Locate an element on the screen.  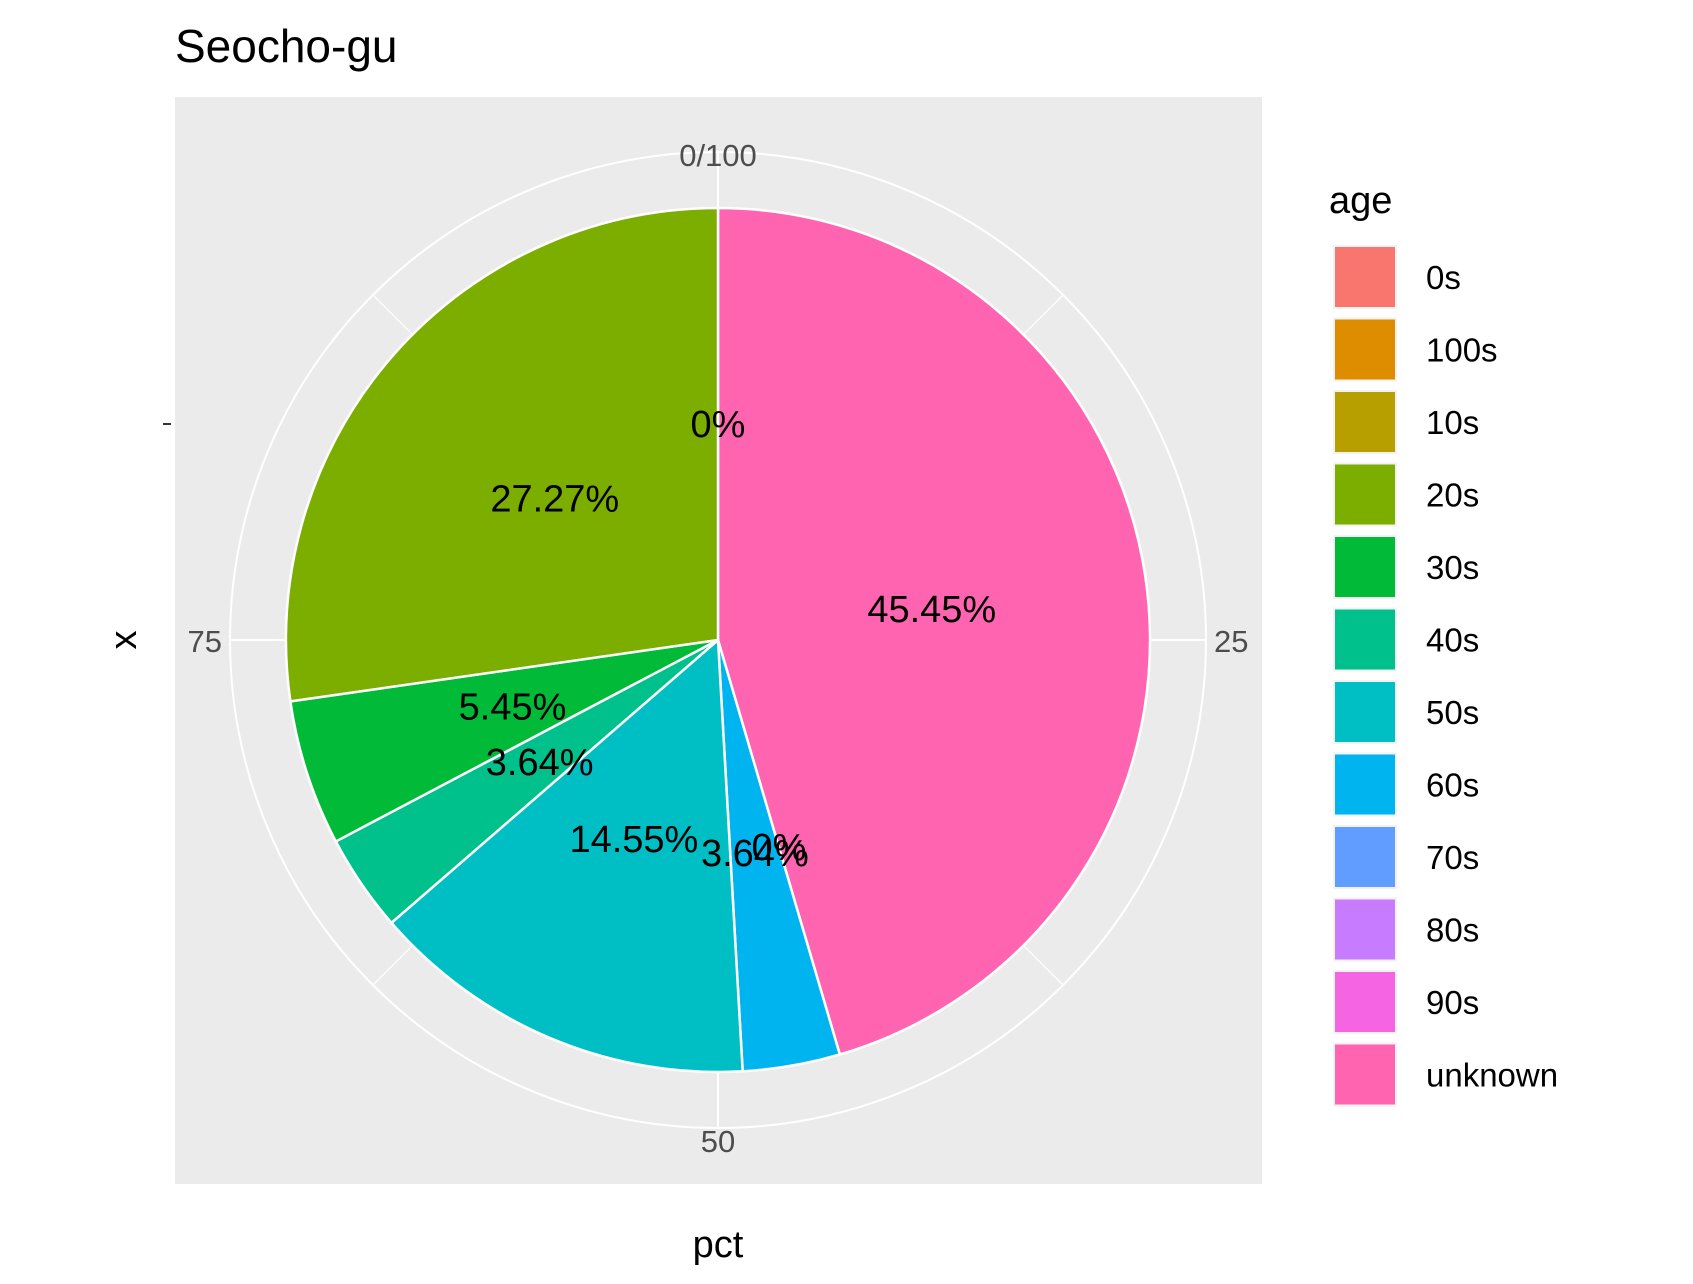
slice-label-60s: 3.64% is located at coordinates (755, 854).